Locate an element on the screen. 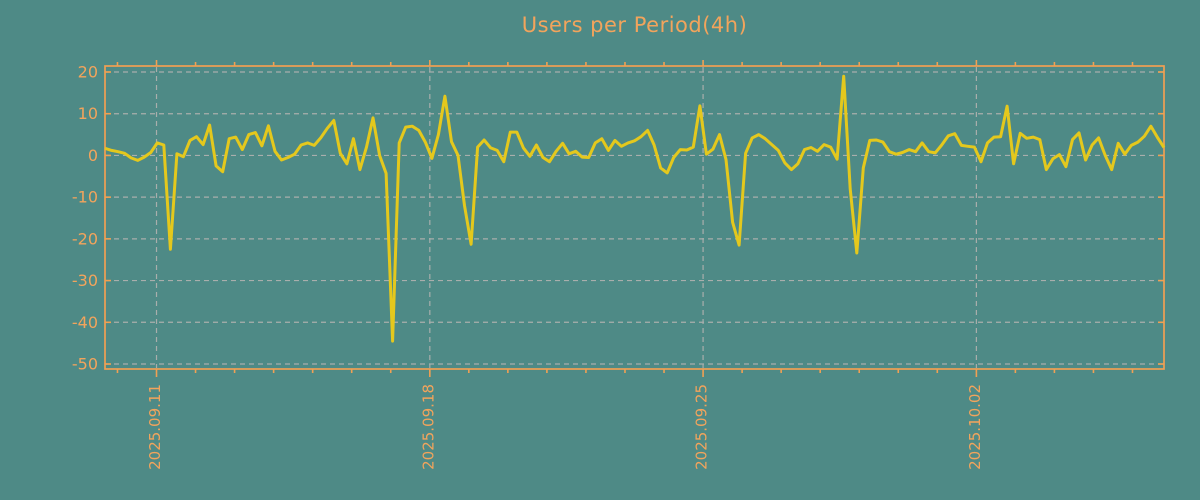 This screenshot has width=1200, height=500. y-axis-label: 10 is located at coordinates (88, 113).